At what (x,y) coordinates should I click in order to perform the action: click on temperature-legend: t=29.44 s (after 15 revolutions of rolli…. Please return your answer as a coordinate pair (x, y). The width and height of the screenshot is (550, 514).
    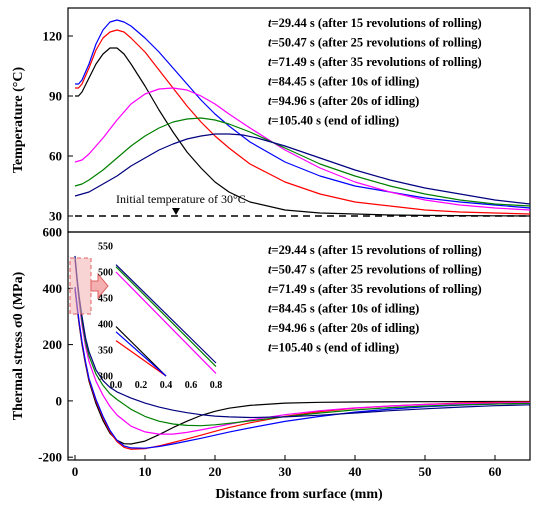
    Looking at the image, I should click on (375, 72).